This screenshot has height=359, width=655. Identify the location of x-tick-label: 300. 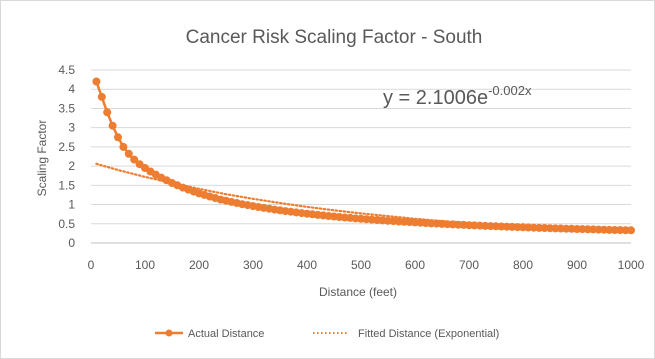
(253, 265).